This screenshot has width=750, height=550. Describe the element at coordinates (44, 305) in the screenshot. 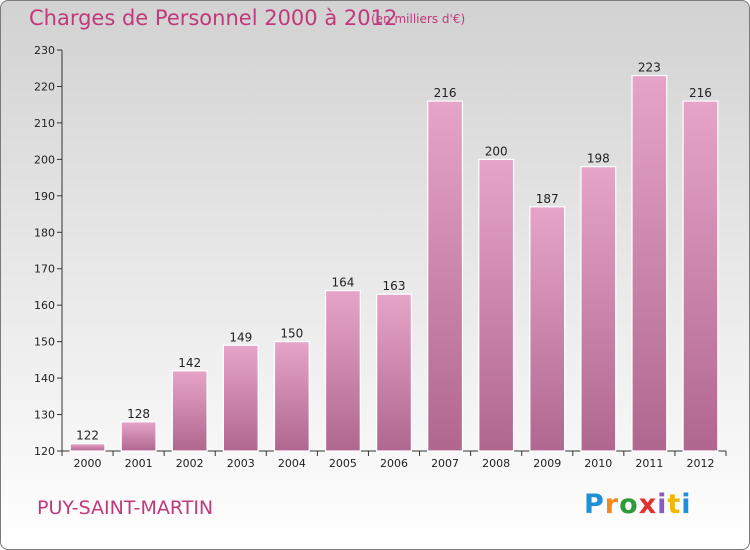

I see `y-tick-label: 160` at that location.